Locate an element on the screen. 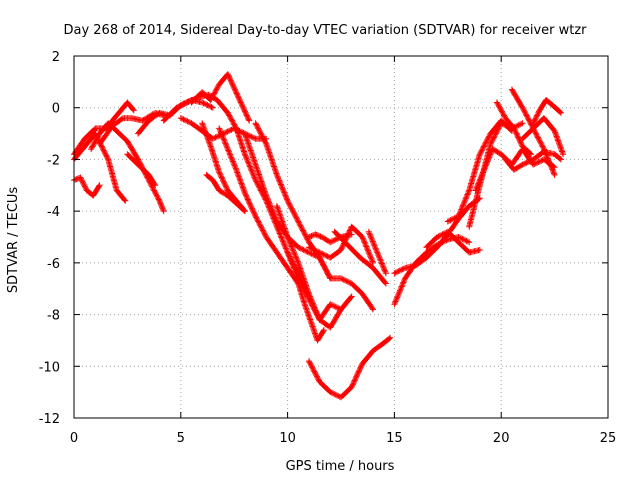 This screenshot has width=640, height=480. y-tick-label: -10 is located at coordinates (49, 367).